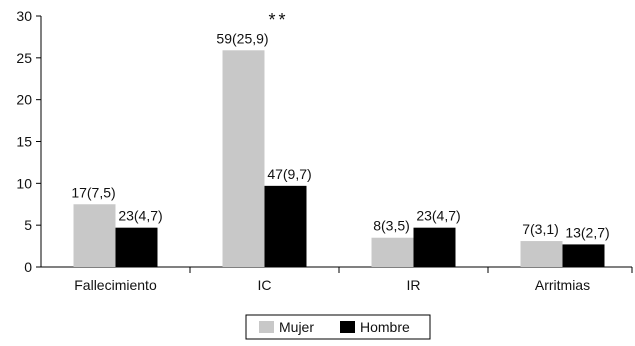 Image resolution: width=635 pixels, height=346 pixels. I want to click on y-tick-label: 15, so click(24, 142).